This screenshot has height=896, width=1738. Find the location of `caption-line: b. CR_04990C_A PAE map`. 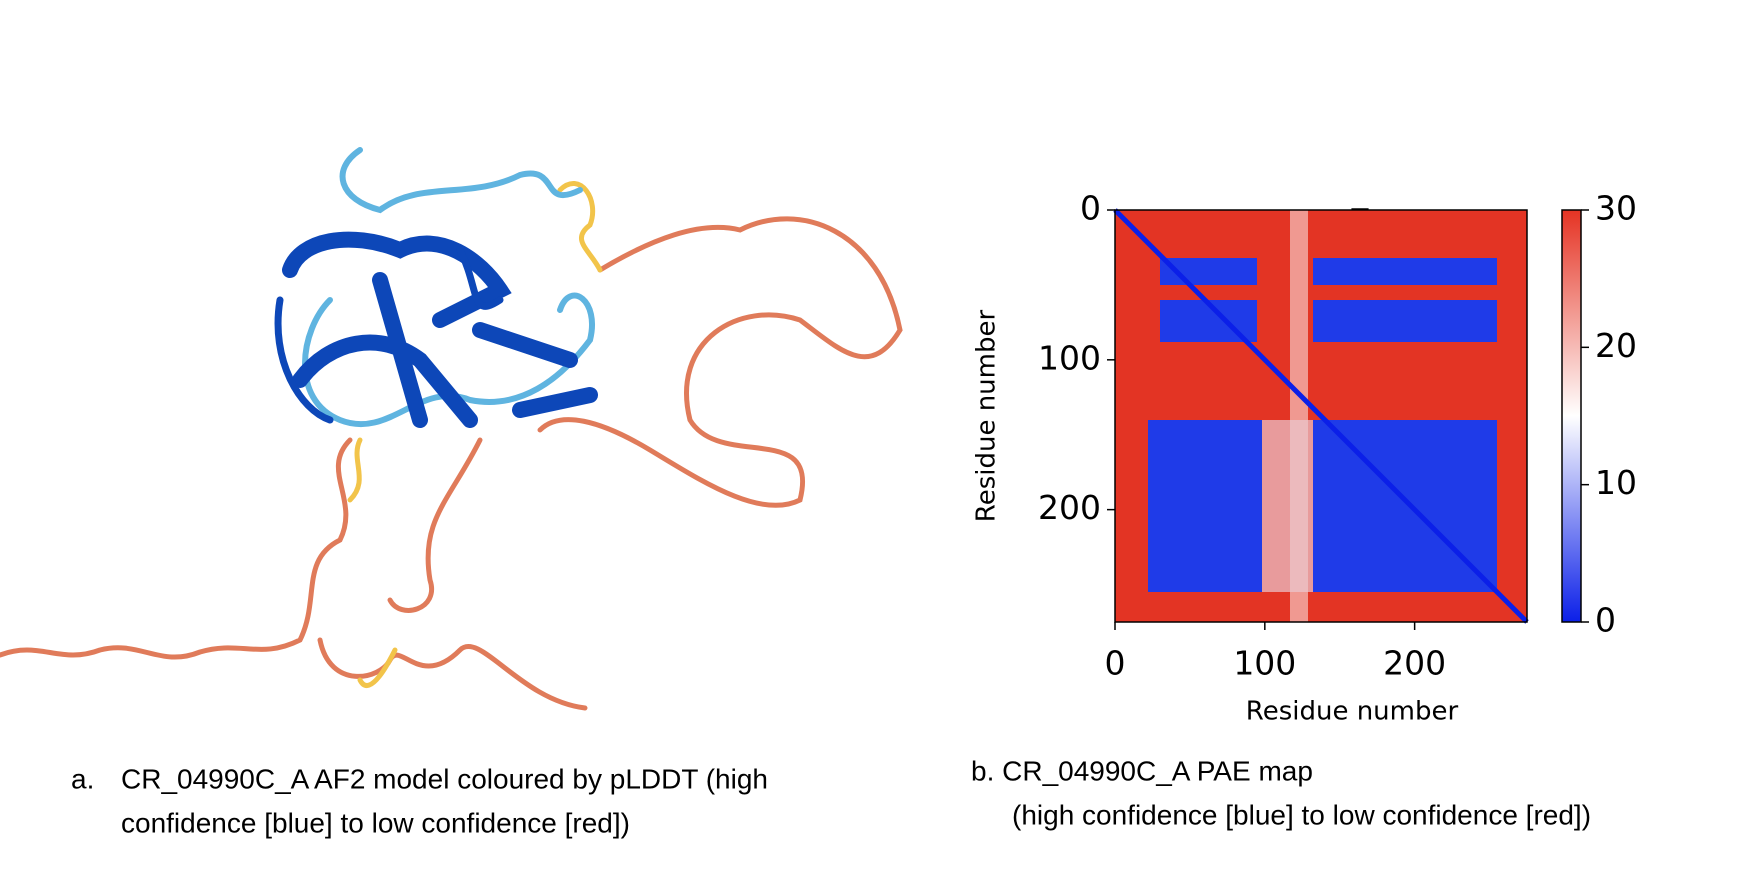

caption-line: b. CR_04990C_A PAE map is located at coordinates (1142, 770).